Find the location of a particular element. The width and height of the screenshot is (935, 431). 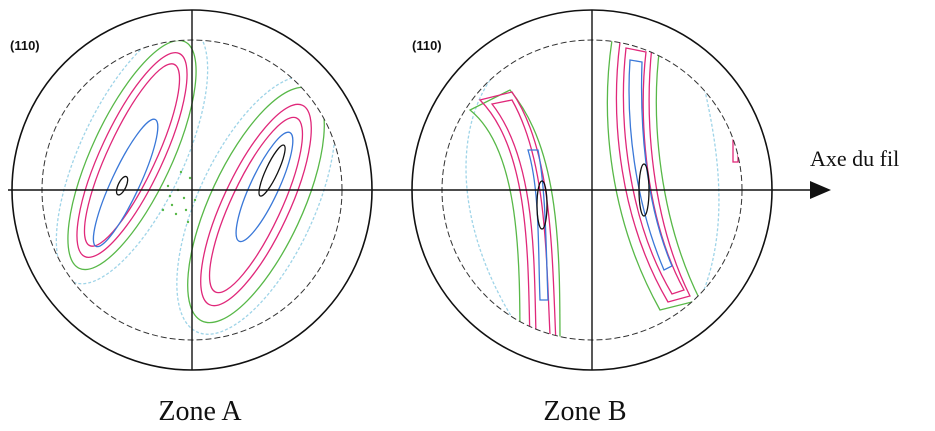

contour-a1-mid-outer is located at coordinates (132, 155).